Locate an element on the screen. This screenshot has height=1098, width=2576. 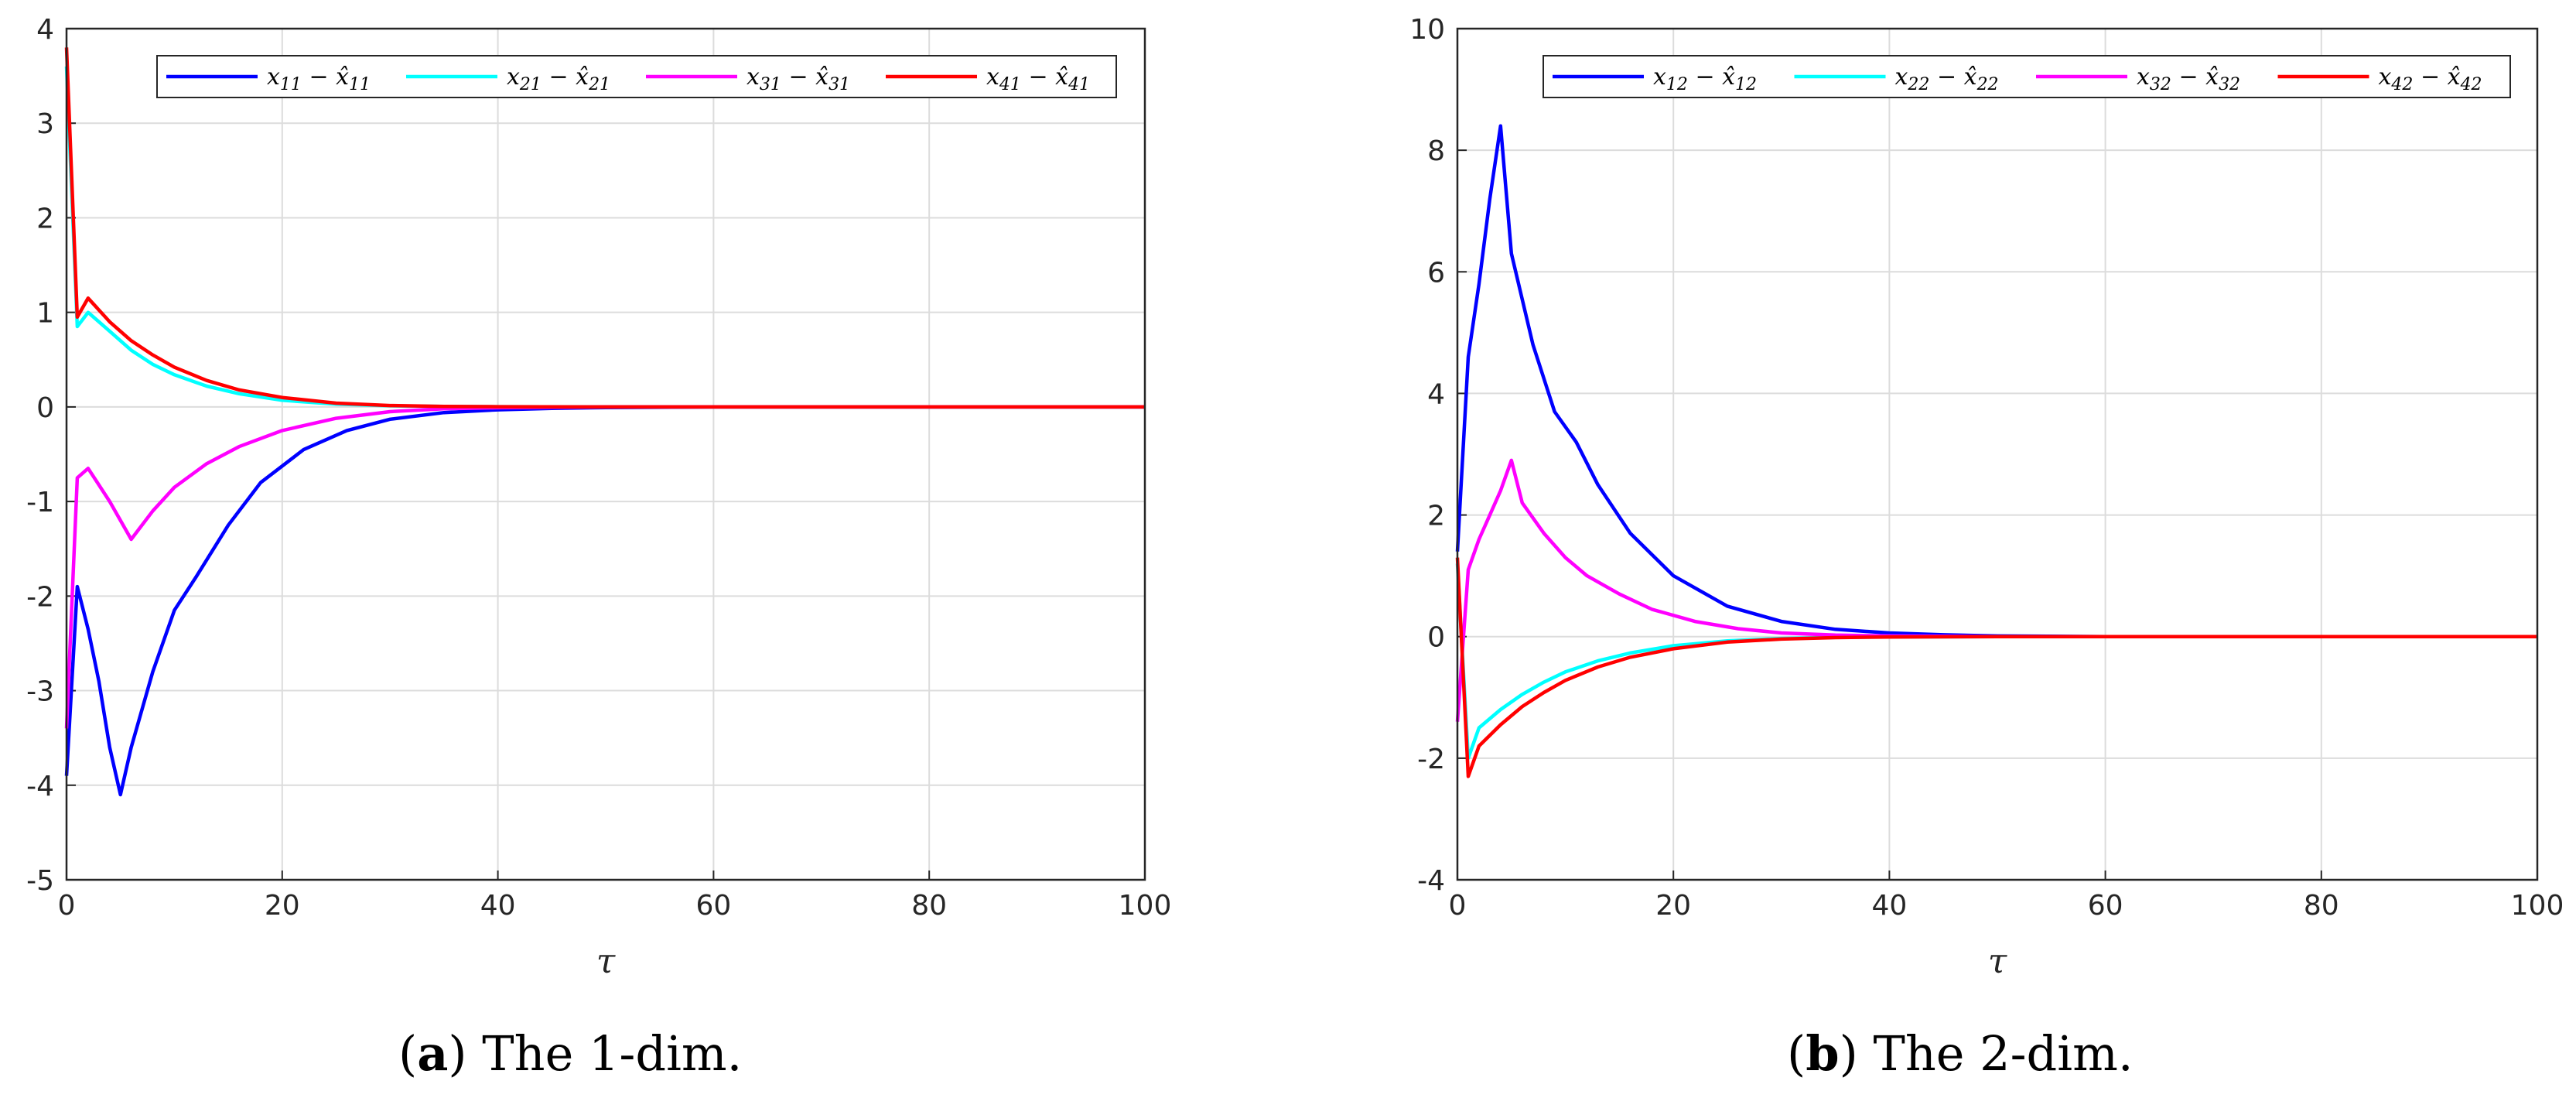
panel-a-x-tick-label: 40 is located at coordinates (498, 906).